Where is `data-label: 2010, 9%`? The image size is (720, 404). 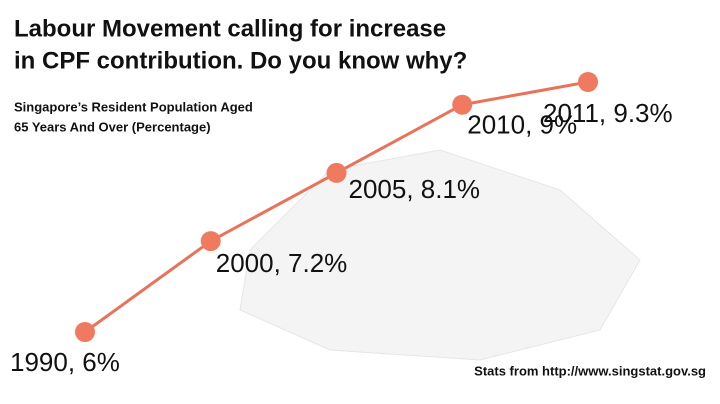
data-label: 2010, 9% is located at coordinates (522, 125).